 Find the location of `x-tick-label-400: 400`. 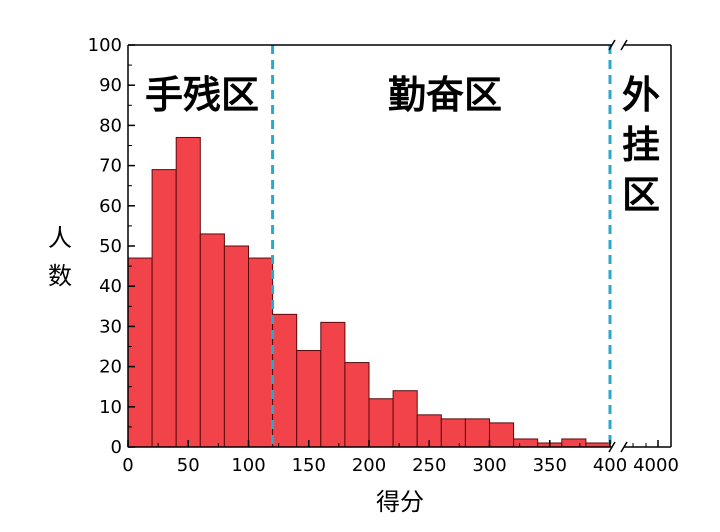

x-tick-label-400: 400 is located at coordinates (610, 465).